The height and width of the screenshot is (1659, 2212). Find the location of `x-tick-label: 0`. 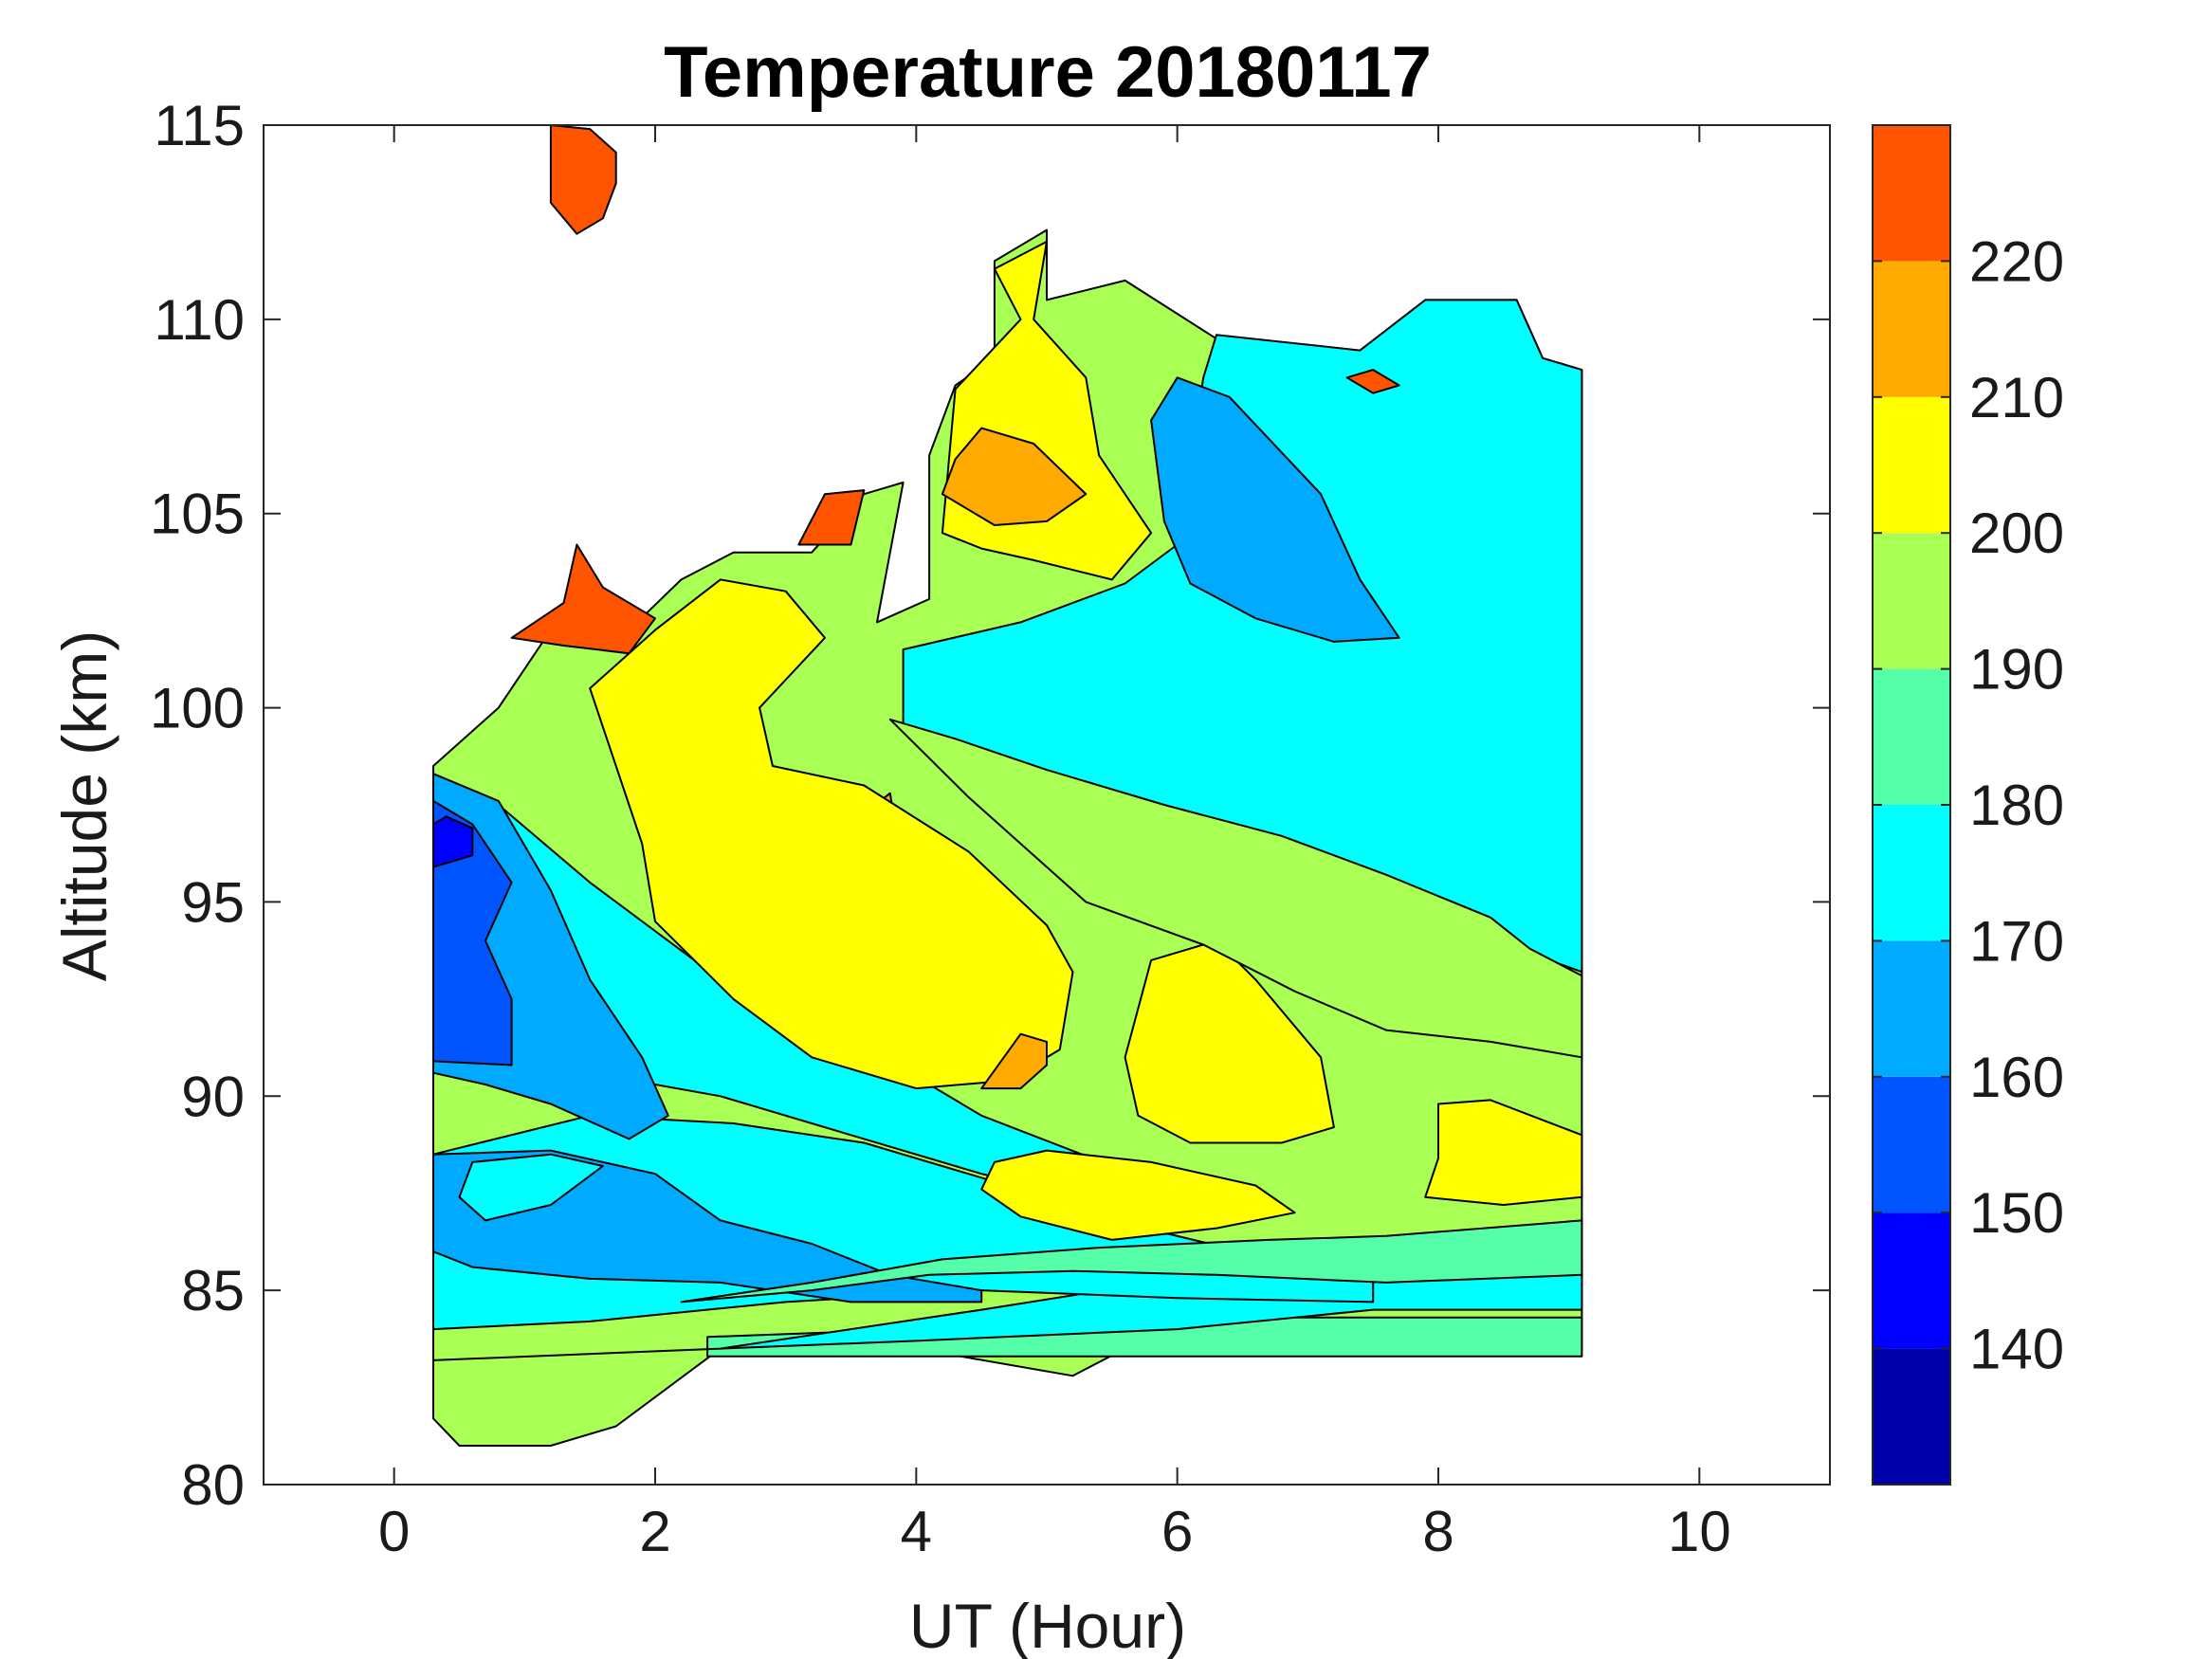

x-tick-label: 0 is located at coordinates (394, 1531).